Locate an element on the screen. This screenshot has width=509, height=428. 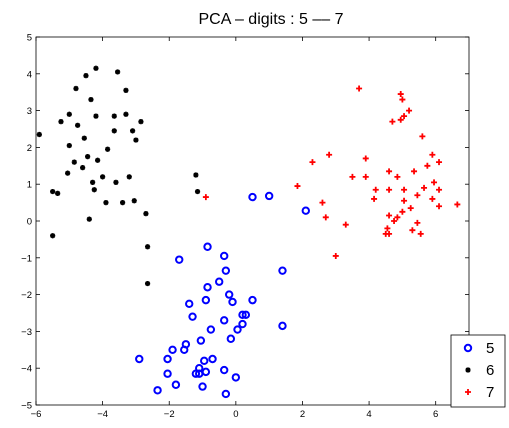
x-tick-label: 0 is located at coordinates (235, 414).